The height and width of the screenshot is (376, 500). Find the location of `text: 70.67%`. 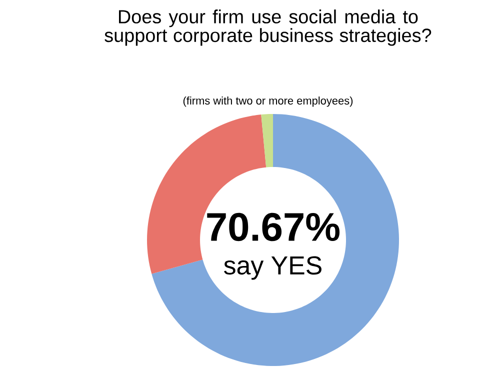

text: 70.67% is located at coordinates (273, 227).